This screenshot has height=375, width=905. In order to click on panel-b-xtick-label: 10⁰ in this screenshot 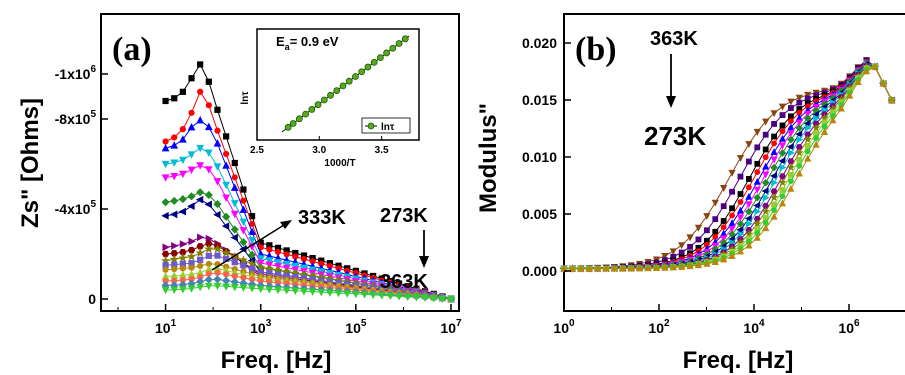, I will do `click(564, 327)`.